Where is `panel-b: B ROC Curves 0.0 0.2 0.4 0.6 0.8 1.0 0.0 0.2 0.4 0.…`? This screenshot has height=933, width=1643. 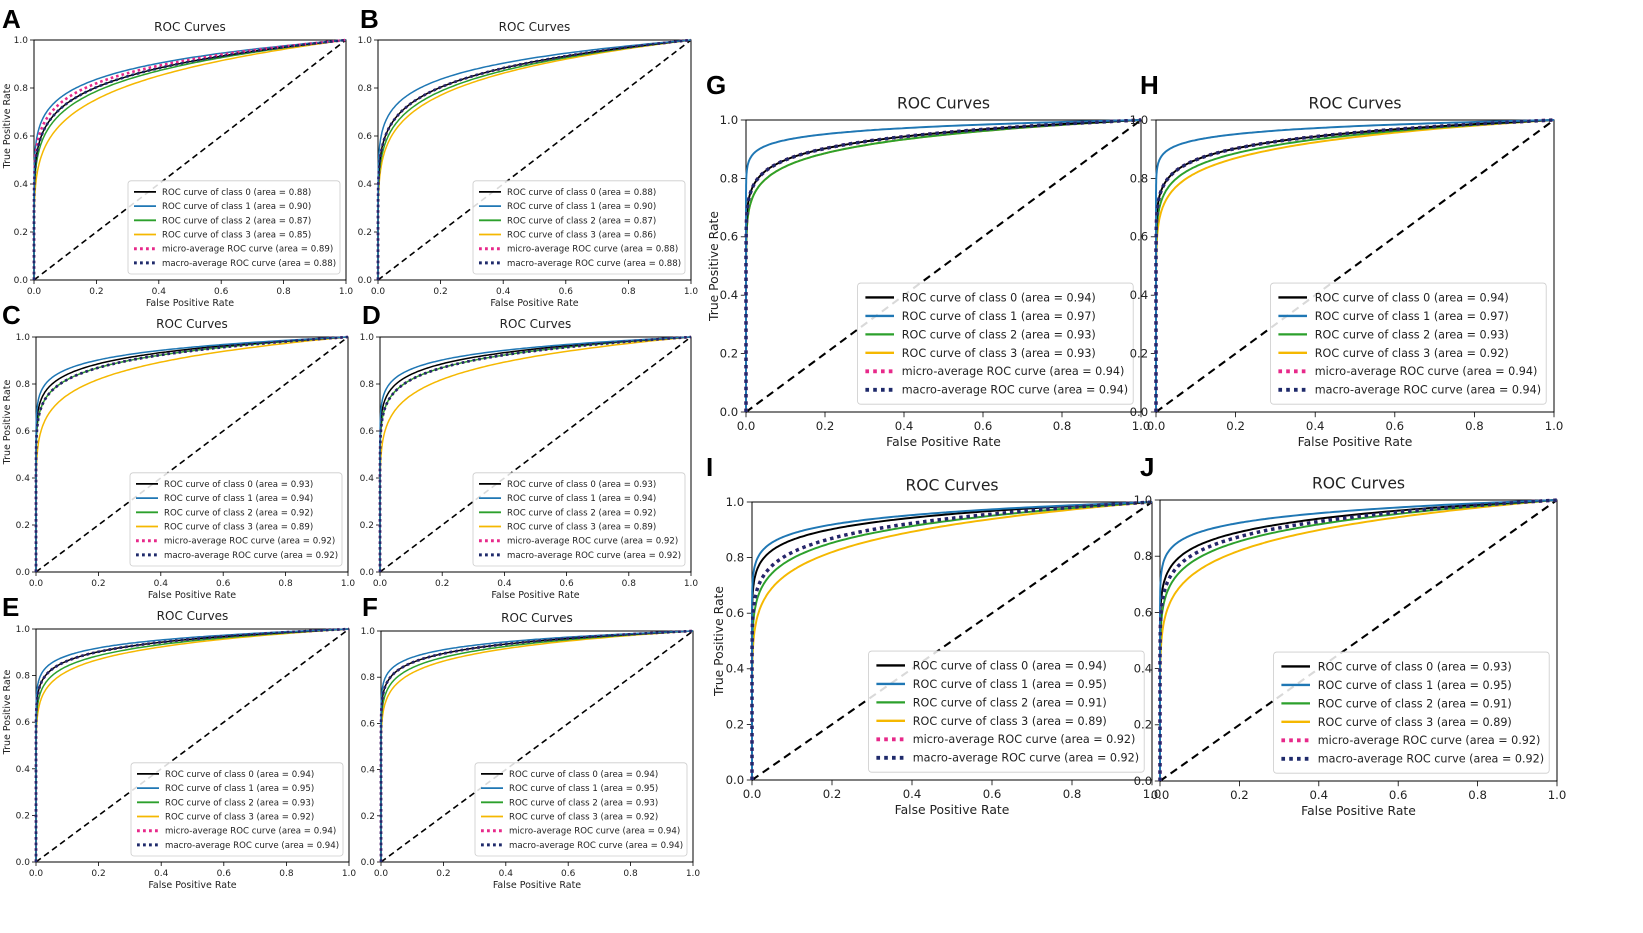
panel-b: B ROC Curves 0.0 0.2 0.4 0.6 0.8 1.0 0.0 0.2 0.4 0.… is located at coordinates (528, 156).